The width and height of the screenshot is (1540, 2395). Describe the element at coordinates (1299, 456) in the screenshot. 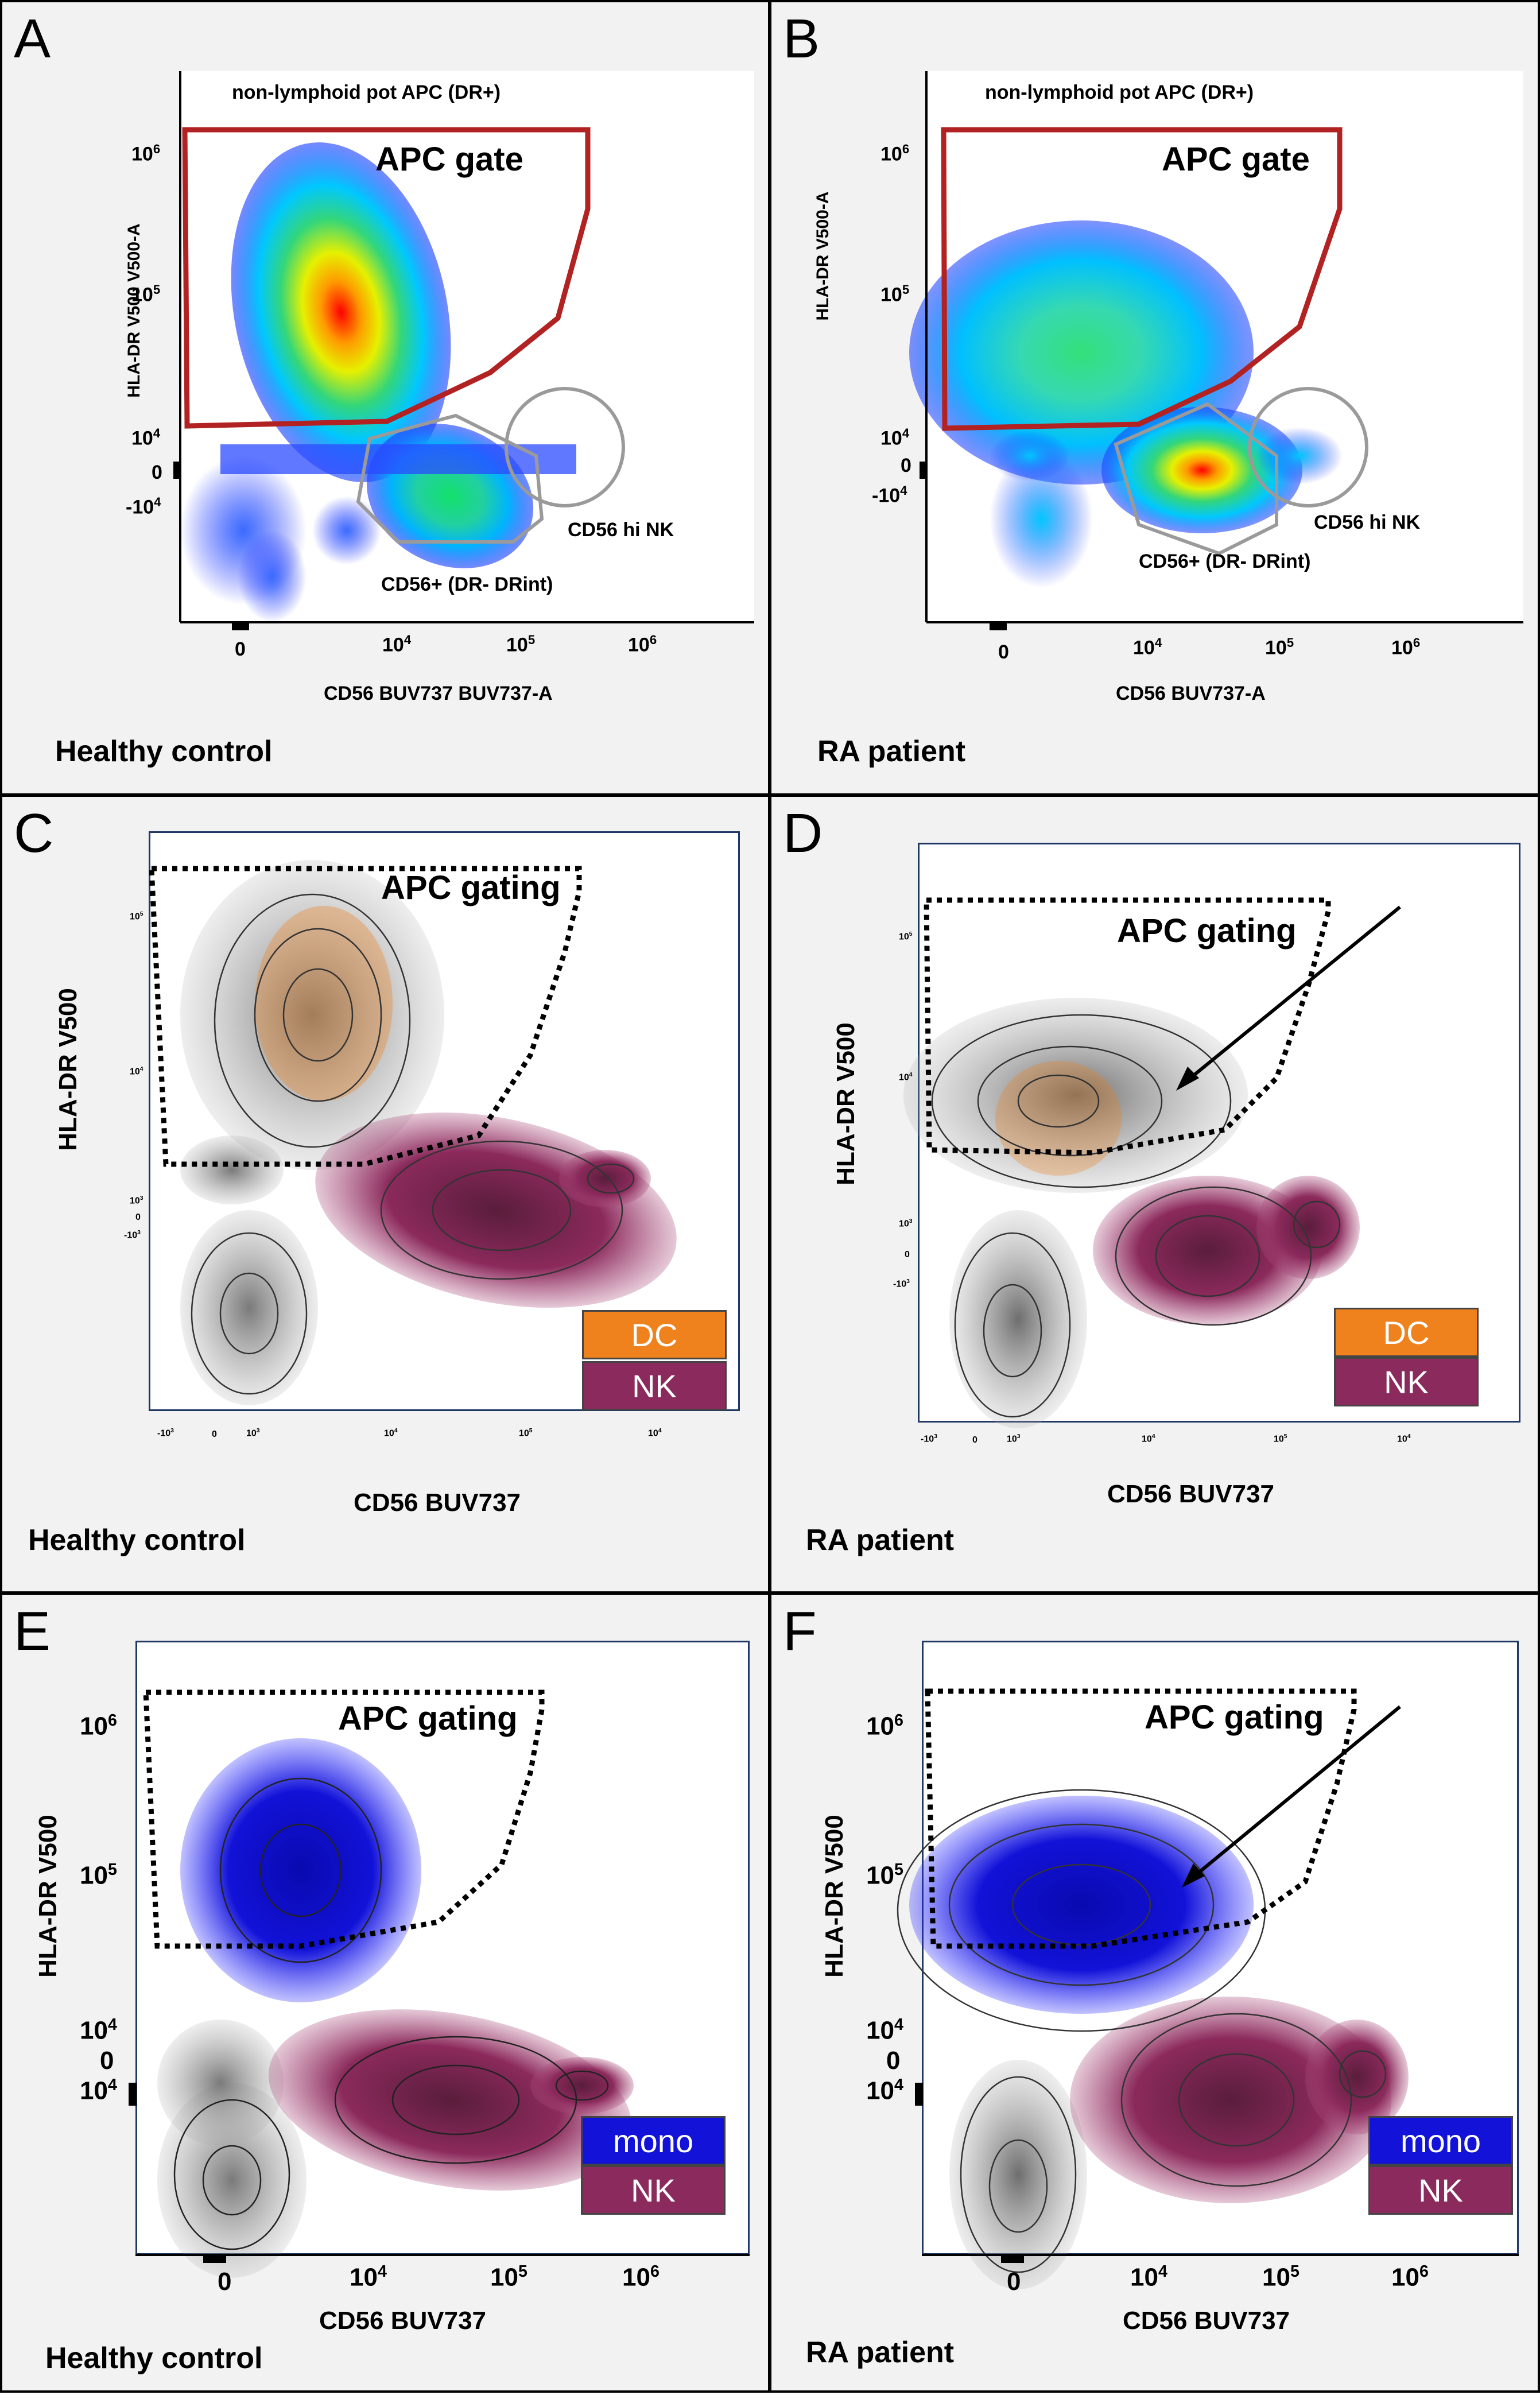

I see `population-cd56-hi` at that location.